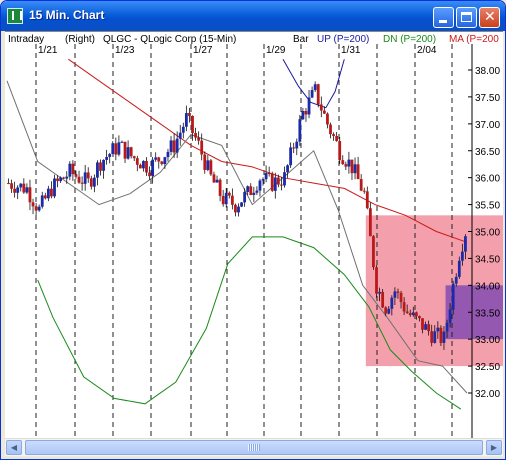 This screenshot has width=506, height=460. What do you see at coordinates (474, 39) in the screenshot?
I see `ma-series-label: MA (P=200` at bounding box center [474, 39].